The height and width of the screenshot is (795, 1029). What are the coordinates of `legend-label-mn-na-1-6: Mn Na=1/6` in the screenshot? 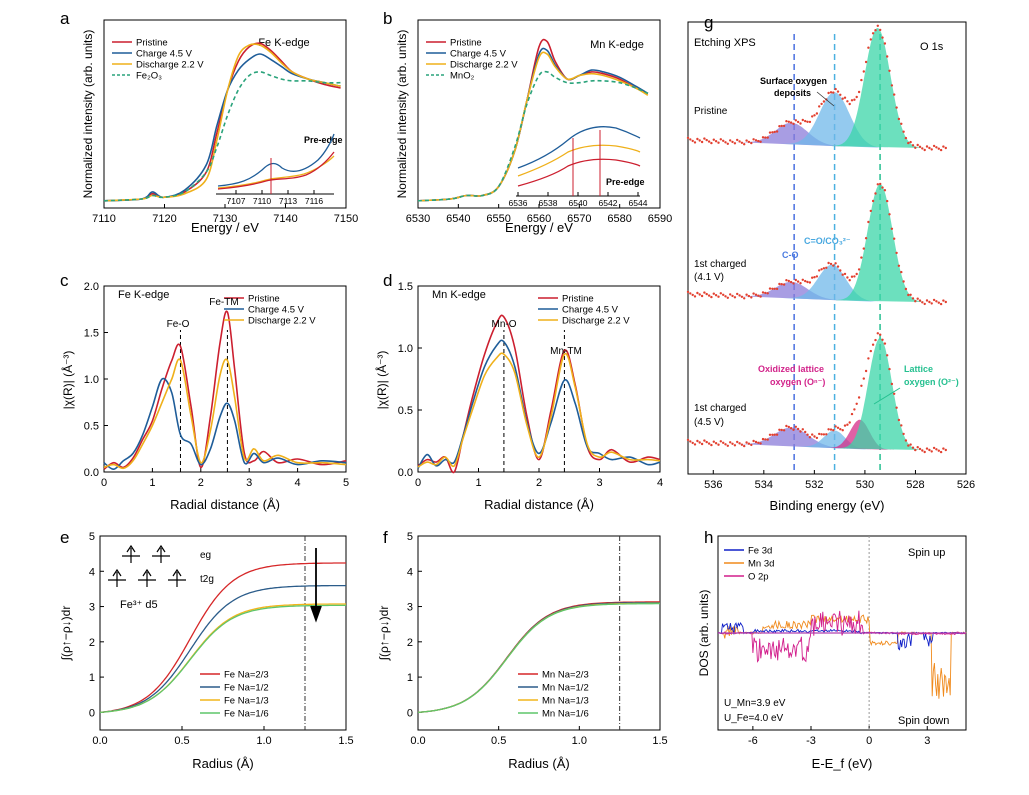 It's located at (565, 714).